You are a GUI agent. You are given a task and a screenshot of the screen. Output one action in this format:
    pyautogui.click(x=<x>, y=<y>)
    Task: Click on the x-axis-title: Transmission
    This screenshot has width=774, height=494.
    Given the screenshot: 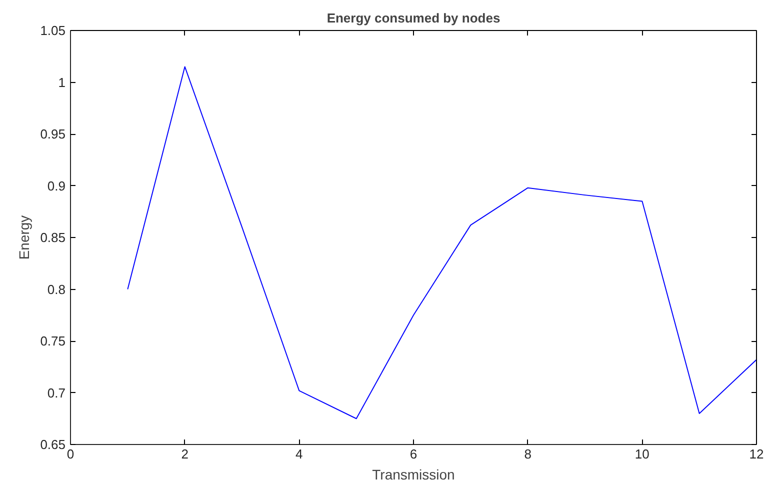 What is the action you would take?
    pyautogui.click(x=413, y=474)
    